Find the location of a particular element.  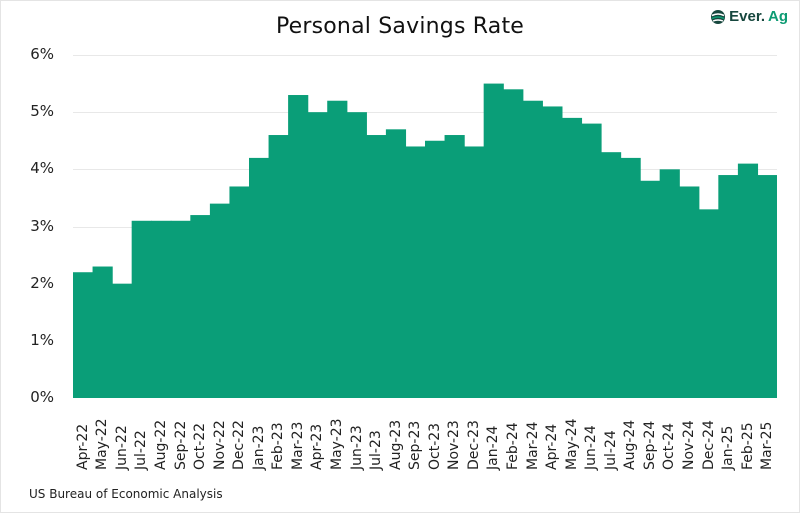

x-tick-label: Apr-23 is located at coordinates (317, 446).